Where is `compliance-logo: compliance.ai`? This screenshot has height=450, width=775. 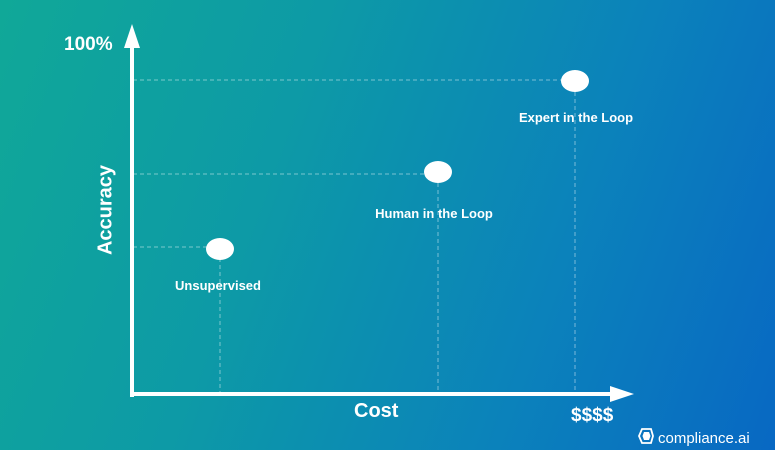
compliance-logo: compliance.ai is located at coordinates (694, 438).